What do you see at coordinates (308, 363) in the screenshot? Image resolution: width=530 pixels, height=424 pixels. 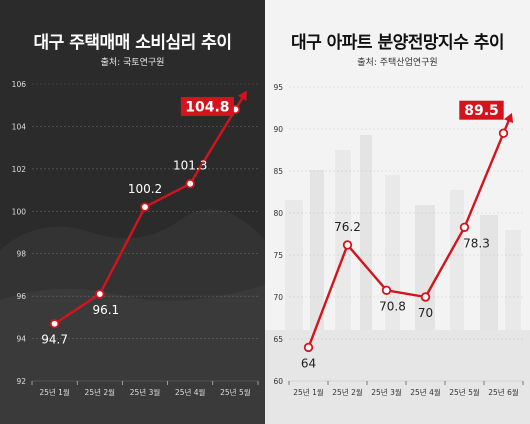 I see `data-label: 64` at bounding box center [308, 363].